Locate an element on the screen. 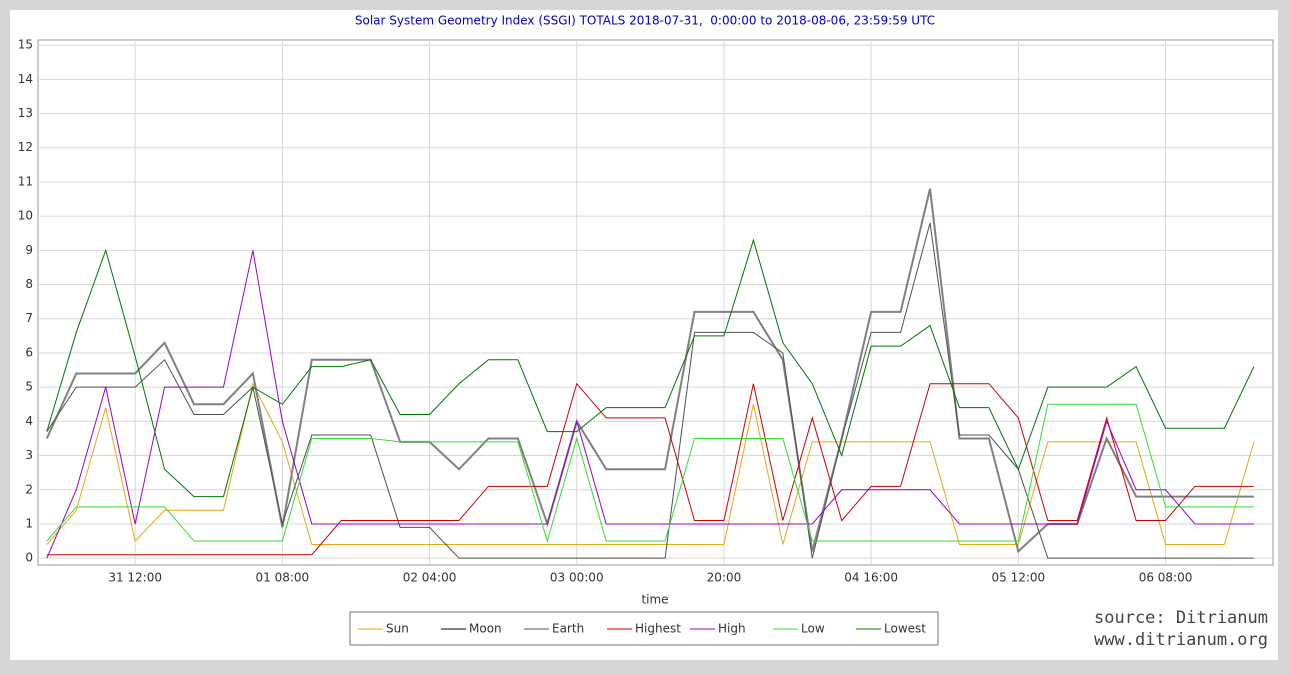 The width and height of the screenshot is (1290, 675). y-tick-label: 7 is located at coordinates (29, 318).